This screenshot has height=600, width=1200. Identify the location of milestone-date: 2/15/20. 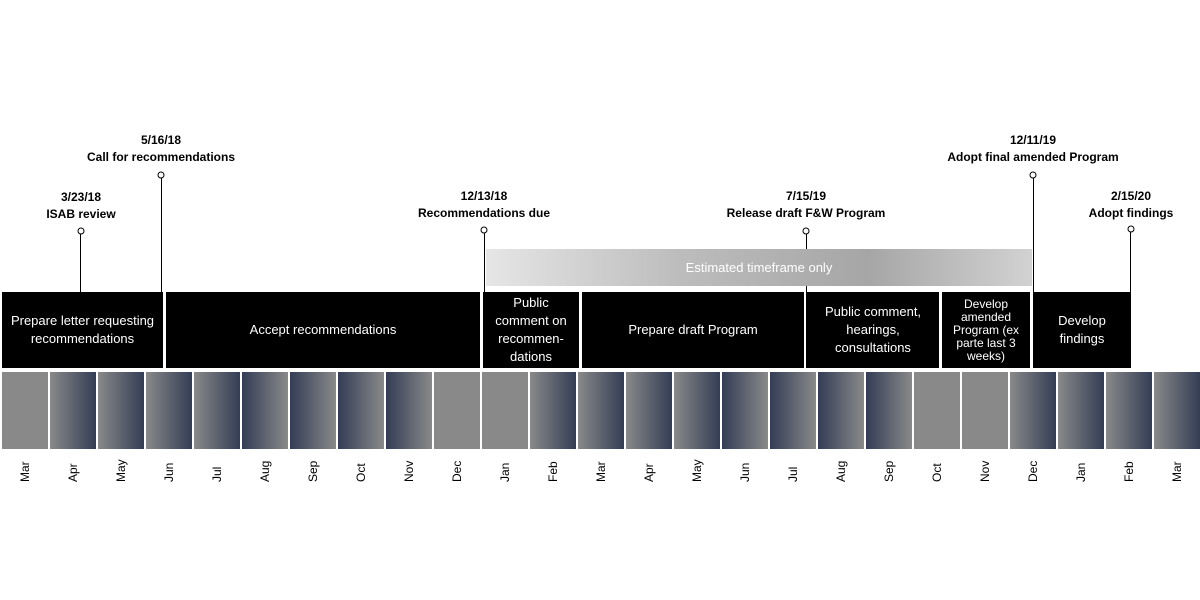
(1131, 196).